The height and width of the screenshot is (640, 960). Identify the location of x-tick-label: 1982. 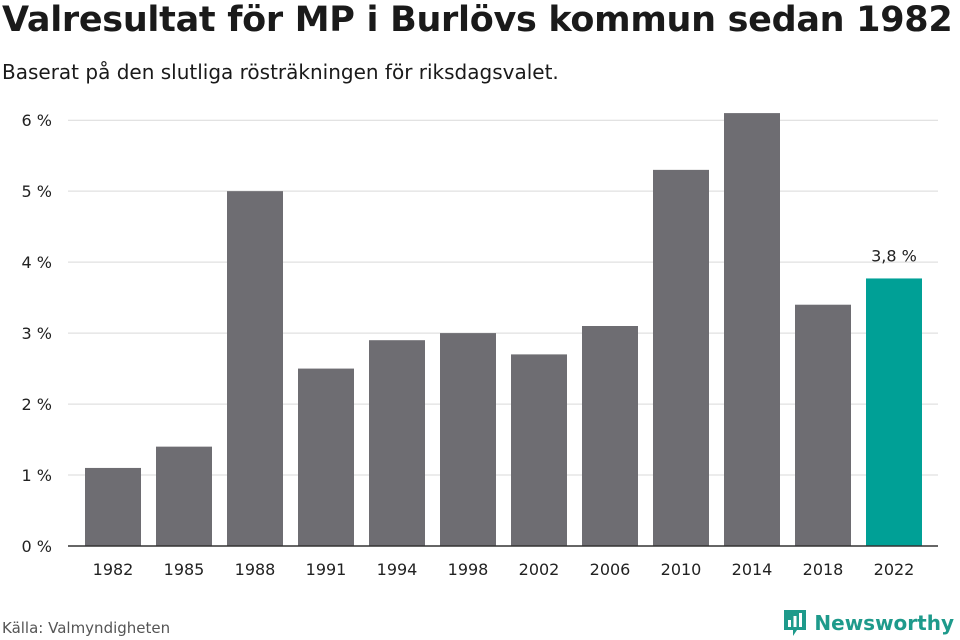
(113, 569).